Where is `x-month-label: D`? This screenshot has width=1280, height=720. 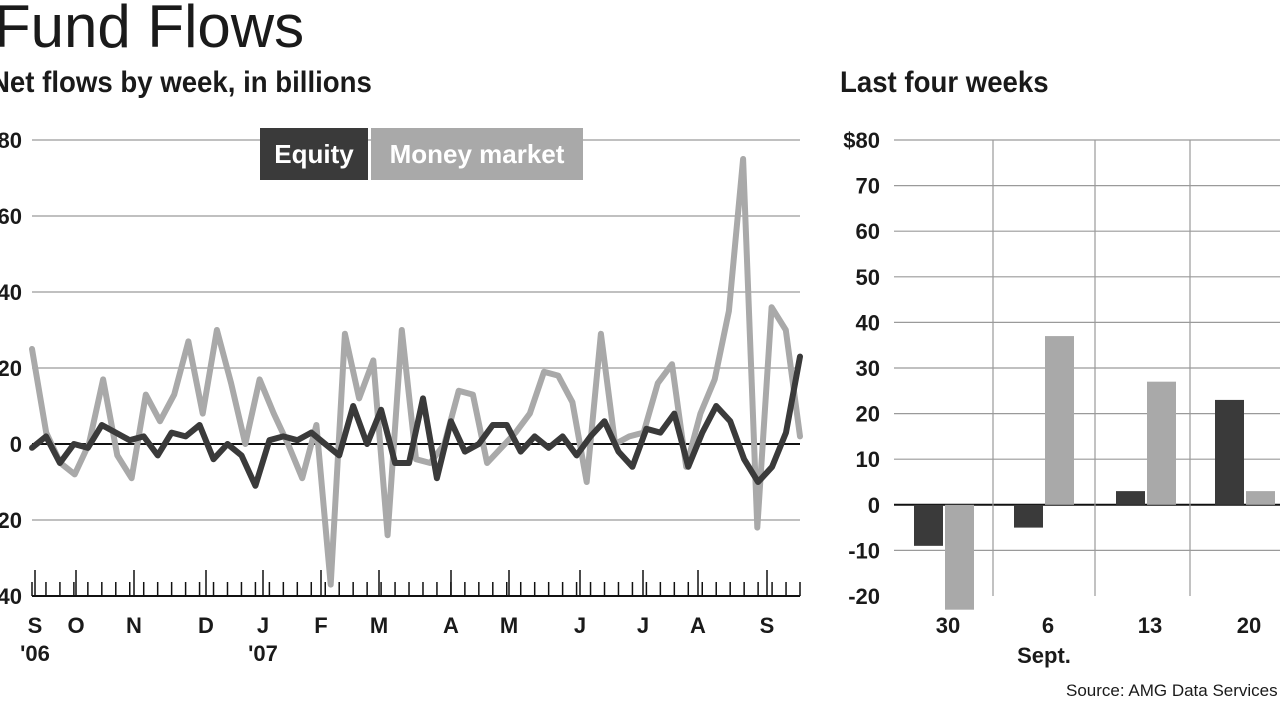 x-month-label: D is located at coordinates (206, 625).